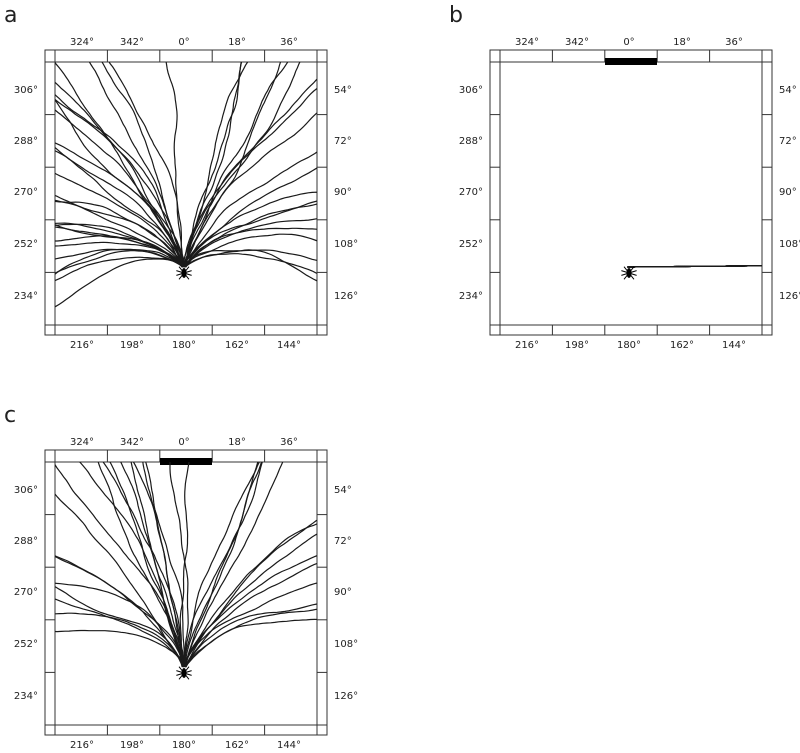  Describe the element at coordinates (471, 141) in the screenshot. I see `left-label: 288°` at that location.